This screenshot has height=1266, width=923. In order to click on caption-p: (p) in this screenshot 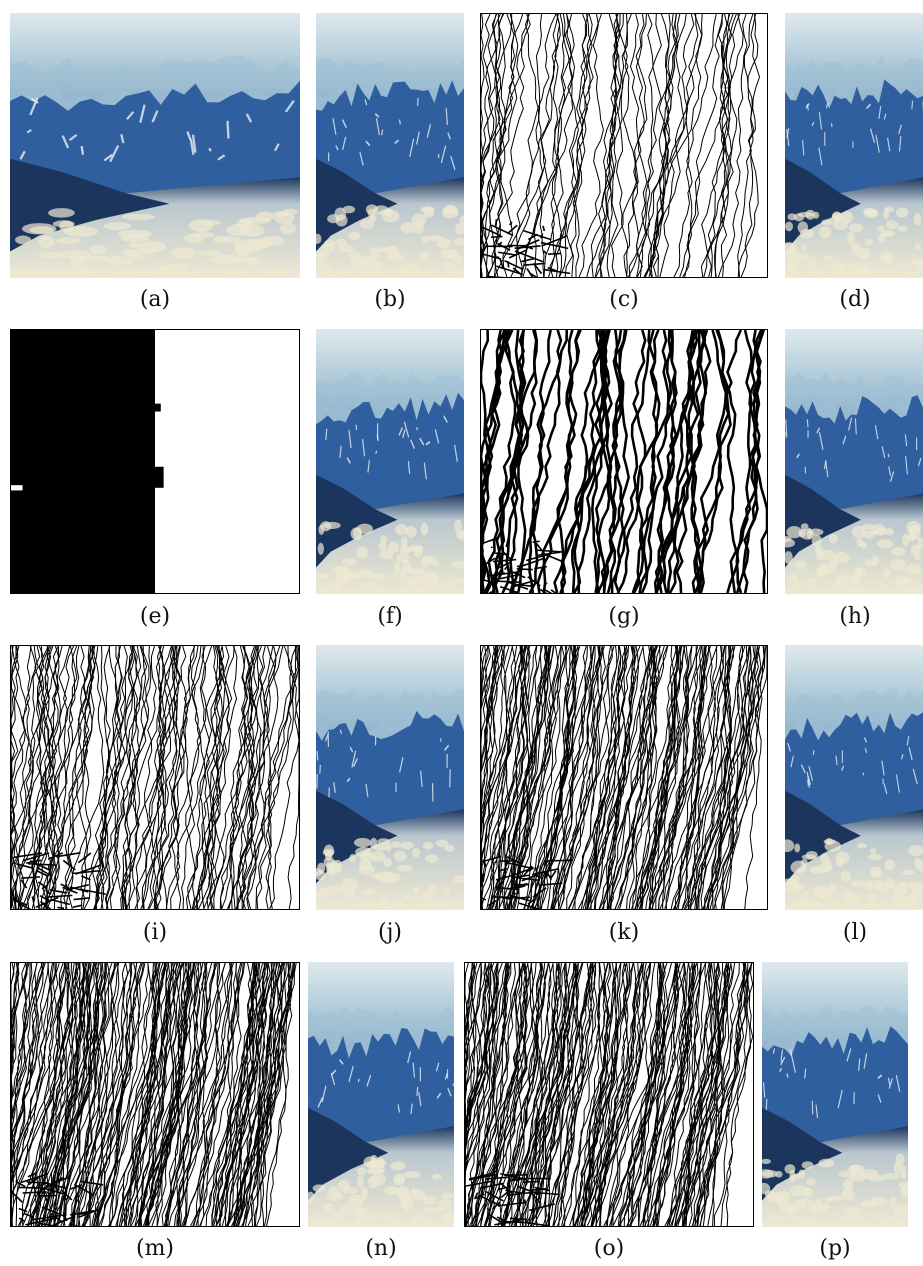, I will do `click(835, 1248)`.